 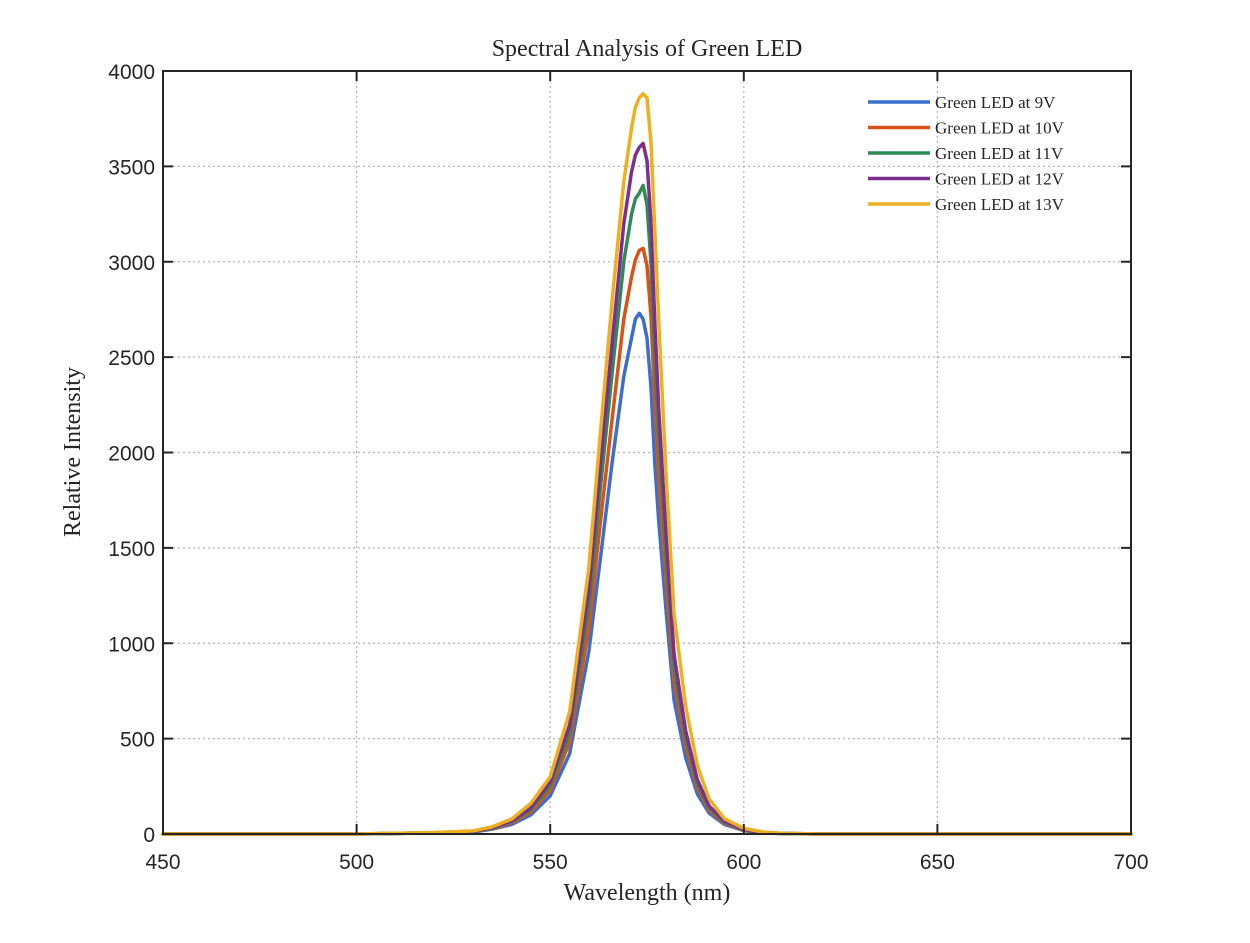 I want to click on x-tick-label: 650, so click(x=937, y=862).